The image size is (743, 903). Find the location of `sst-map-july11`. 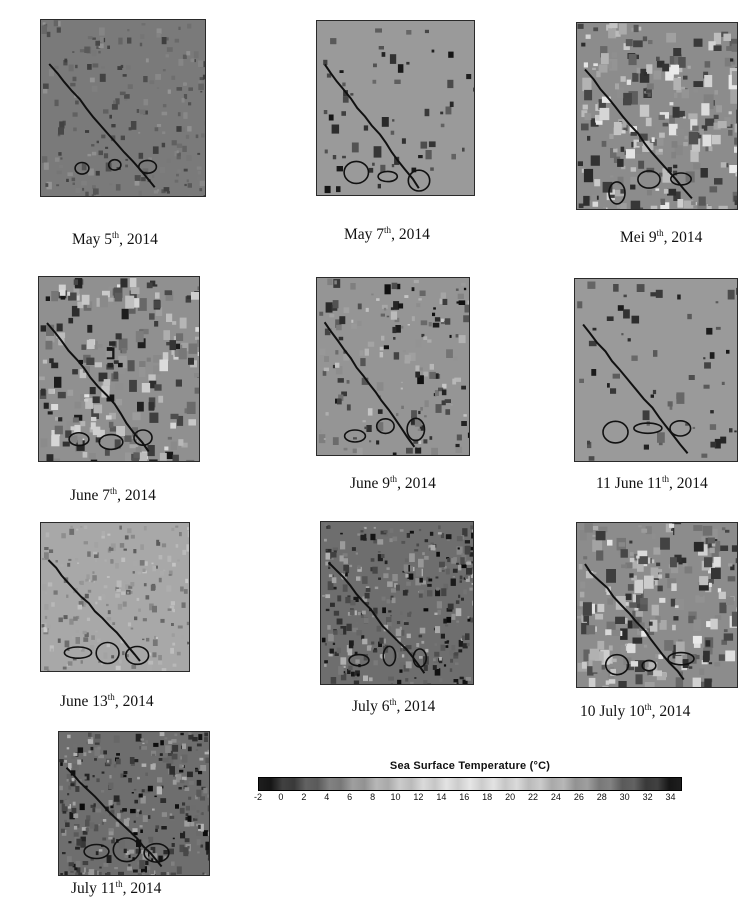

sst-map-july11 is located at coordinates (134, 803).